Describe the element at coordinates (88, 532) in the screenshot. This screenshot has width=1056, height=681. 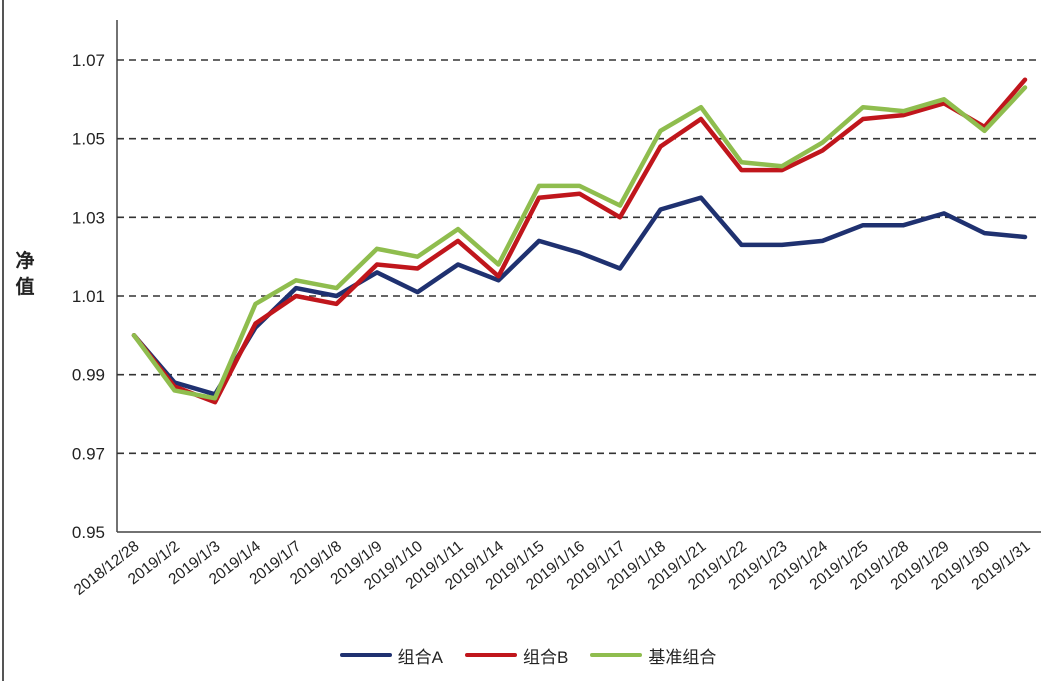
I see `y-tick-label: 0.95` at that location.